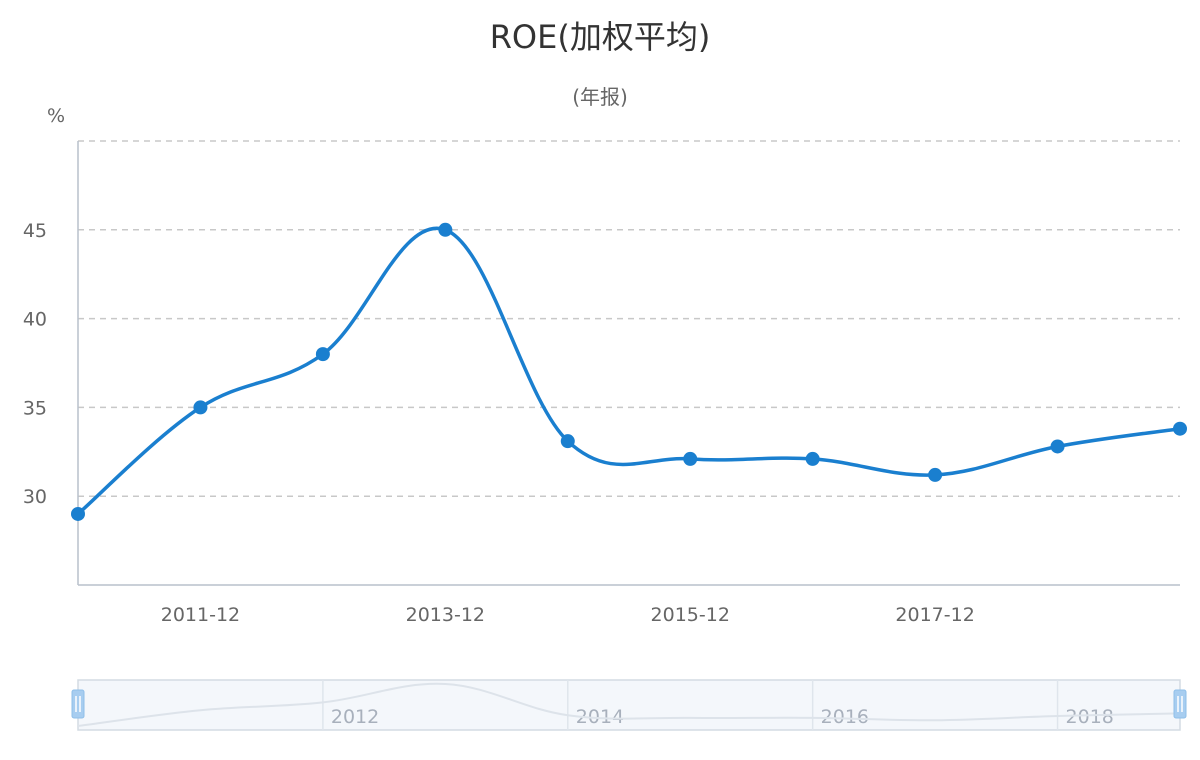  Describe the element at coordinates (35, 497) in the screenshot. I see `y-tick-label: 30` at that location.